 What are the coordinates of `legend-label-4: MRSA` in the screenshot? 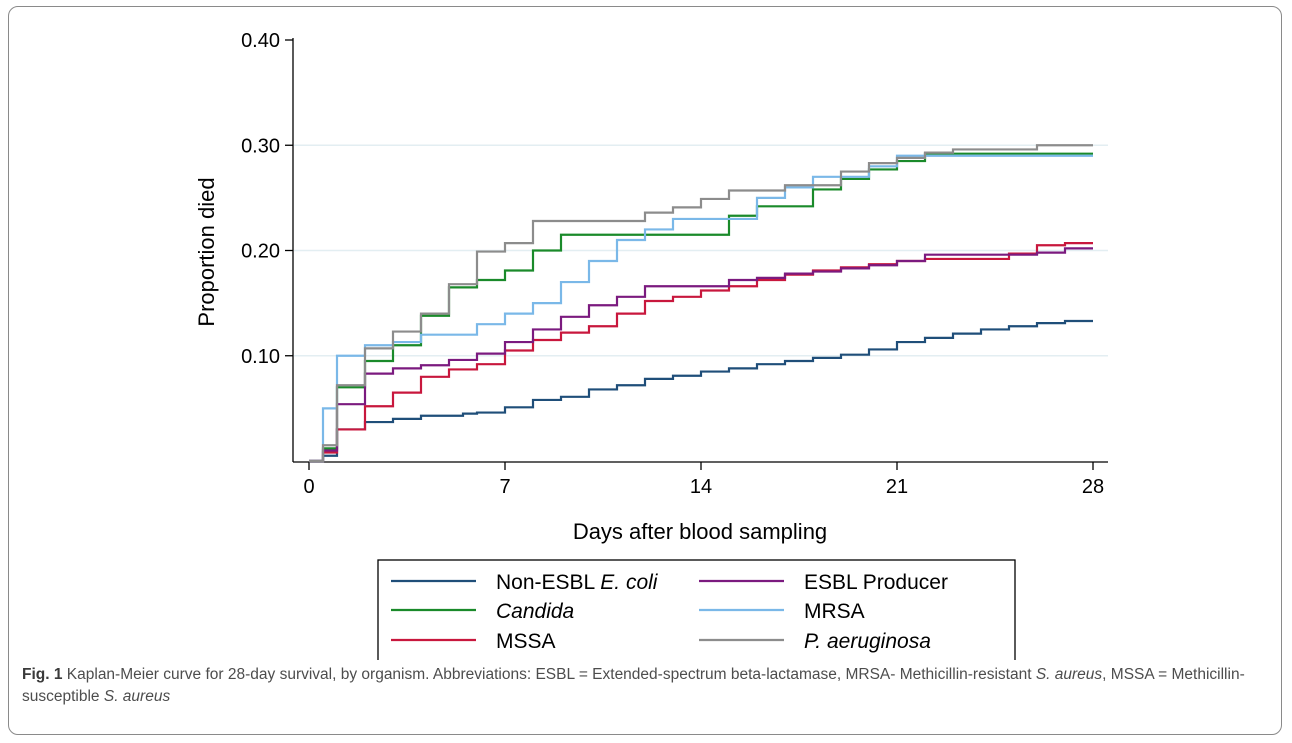 It's located at (834, 611).